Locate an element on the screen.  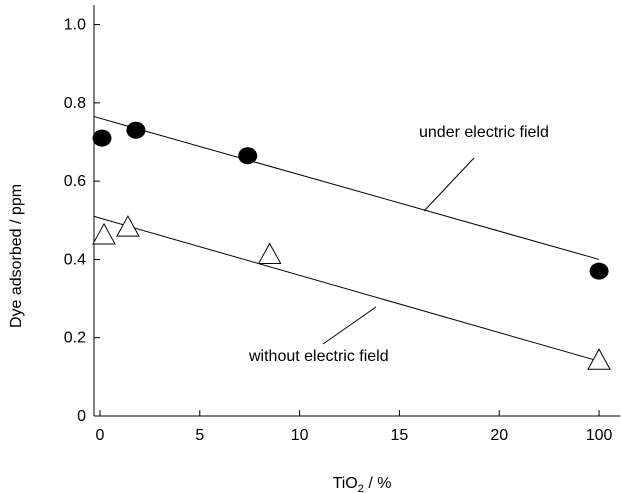
x-tick-label: 5 is located at coordinates (199, 435).